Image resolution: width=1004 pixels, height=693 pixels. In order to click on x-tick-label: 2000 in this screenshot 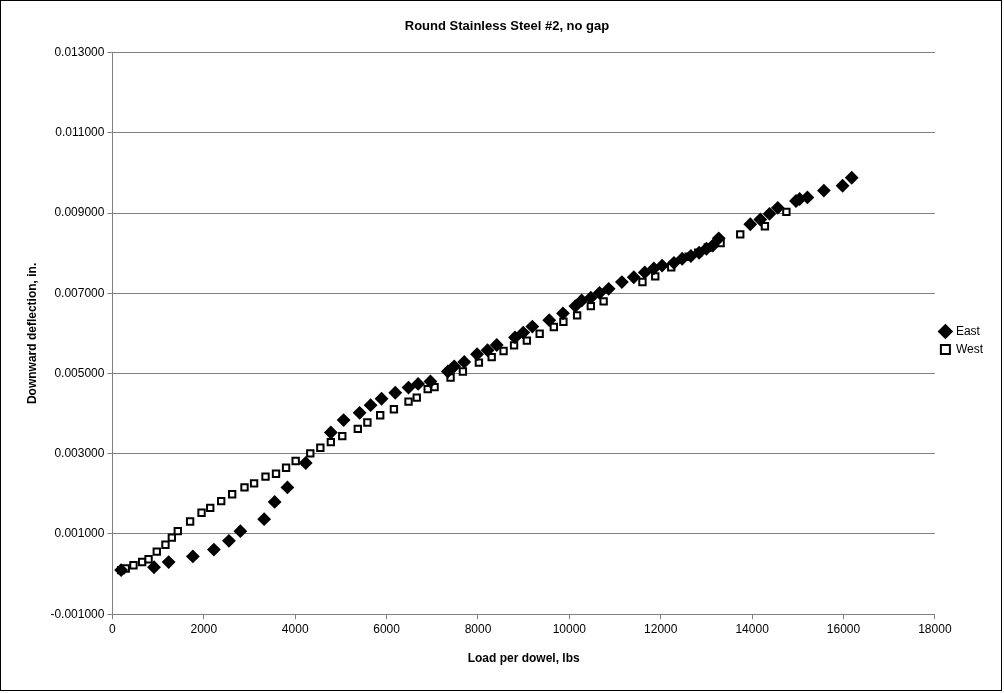, I will do `click(204, 628)`.